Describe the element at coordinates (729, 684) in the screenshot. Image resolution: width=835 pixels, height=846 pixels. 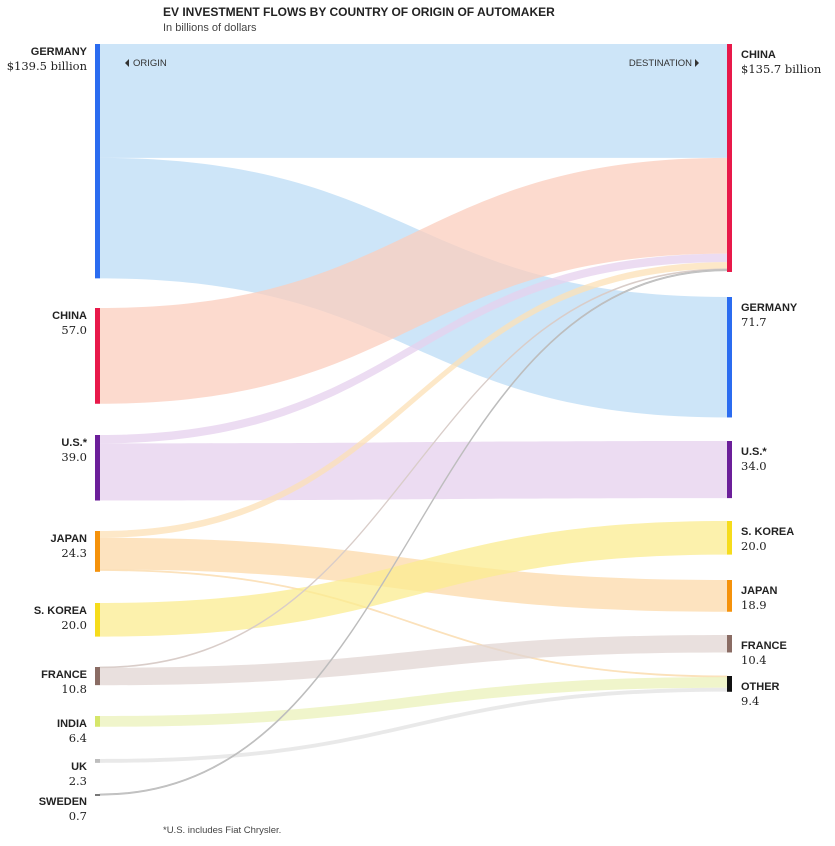
I see `destination-bar-other` at that location.